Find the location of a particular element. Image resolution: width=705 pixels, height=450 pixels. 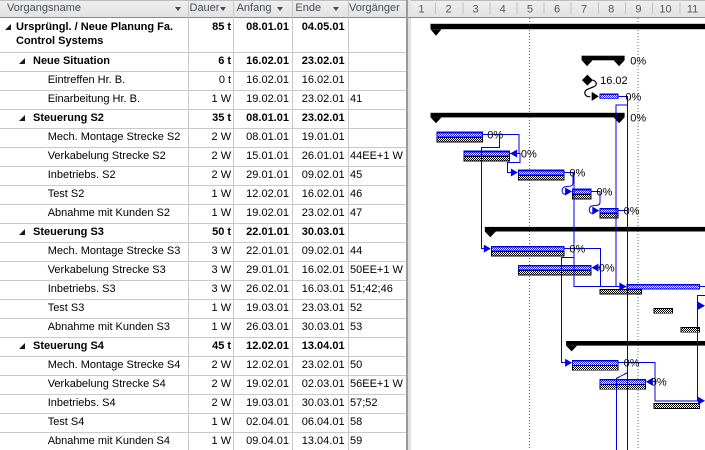

svg-text: 10 is located at coordinates (665, 10).